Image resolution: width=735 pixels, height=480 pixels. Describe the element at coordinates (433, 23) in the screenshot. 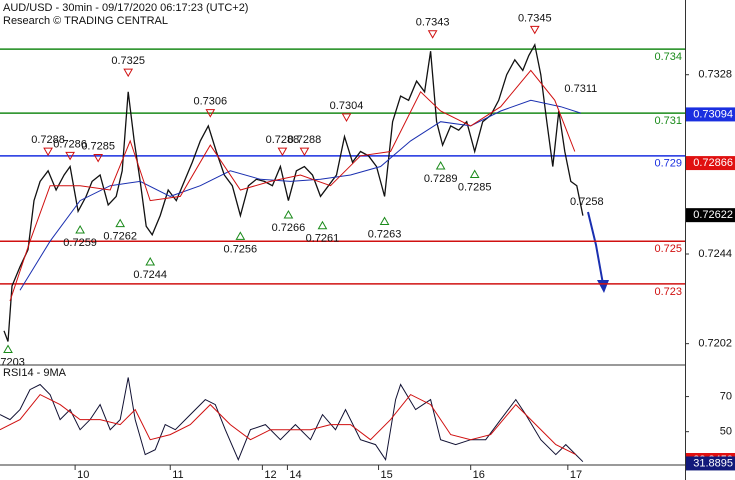

I see `peak-label: 0.7343` at that location.